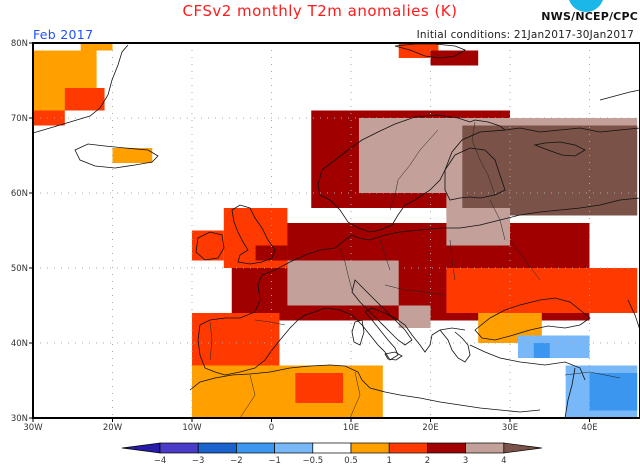  Describe the element at coordinates (430, 428) in the screenshot. I see `lon-tick-label: 20E` at that location.